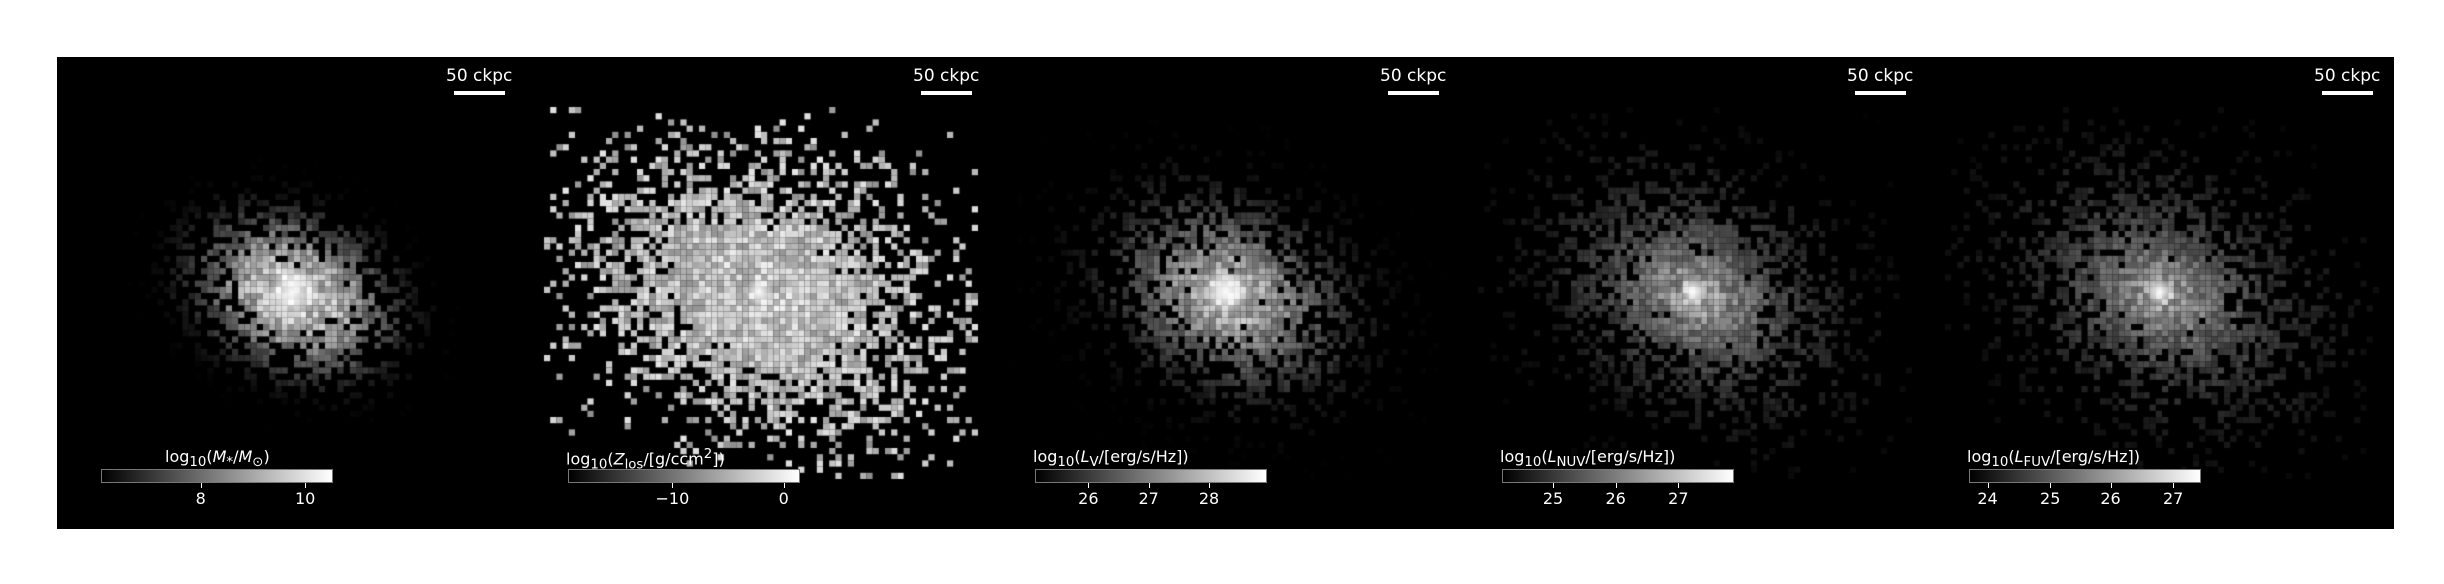 This screenshot has height=584, width=2444. I want to click on colorbar-label: log10(LV/[erg/s/Hz]), so click(1111, 459).